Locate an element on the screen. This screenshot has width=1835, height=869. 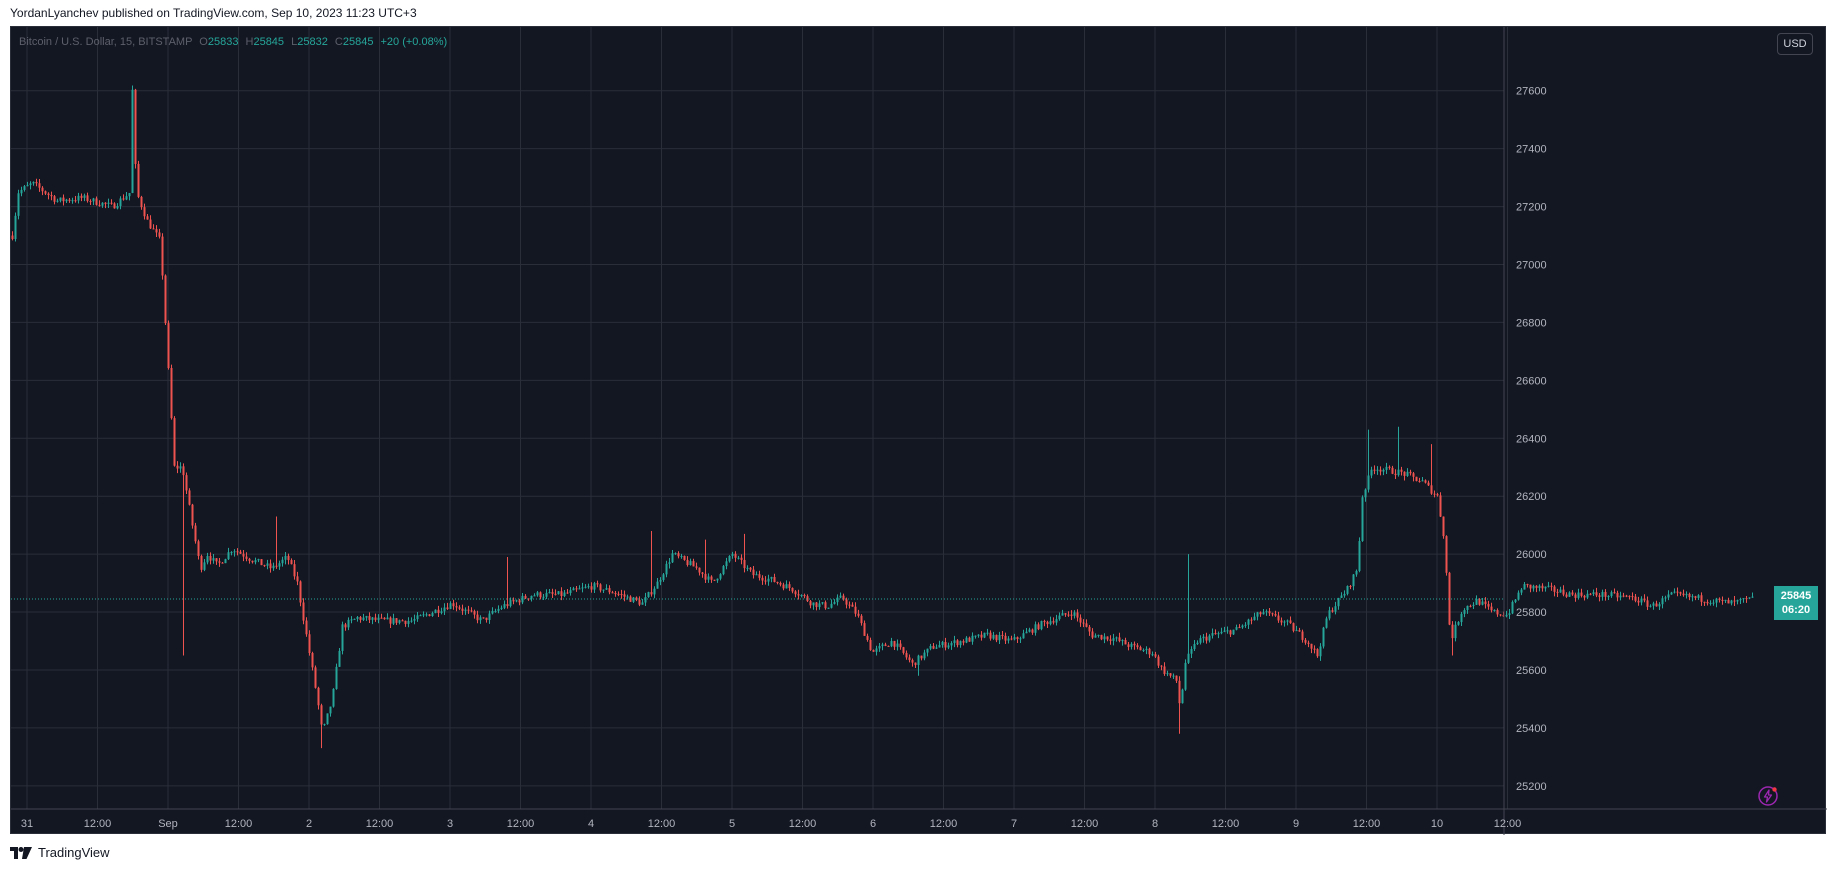
tradingview-logo-icon is located at coordinates (21, 852).